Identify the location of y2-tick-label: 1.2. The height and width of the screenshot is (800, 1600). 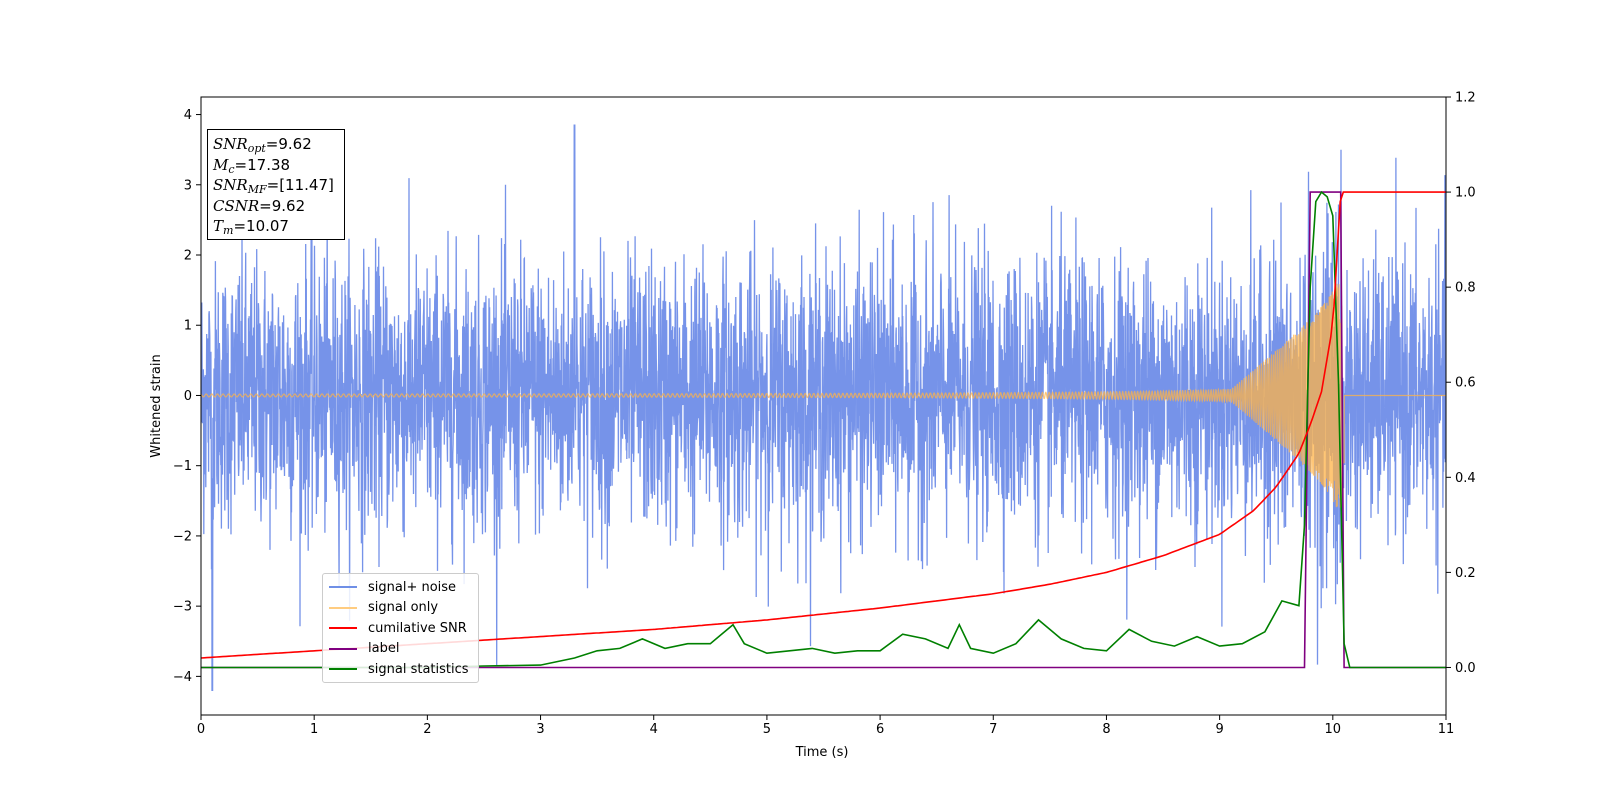
(1465, 98).